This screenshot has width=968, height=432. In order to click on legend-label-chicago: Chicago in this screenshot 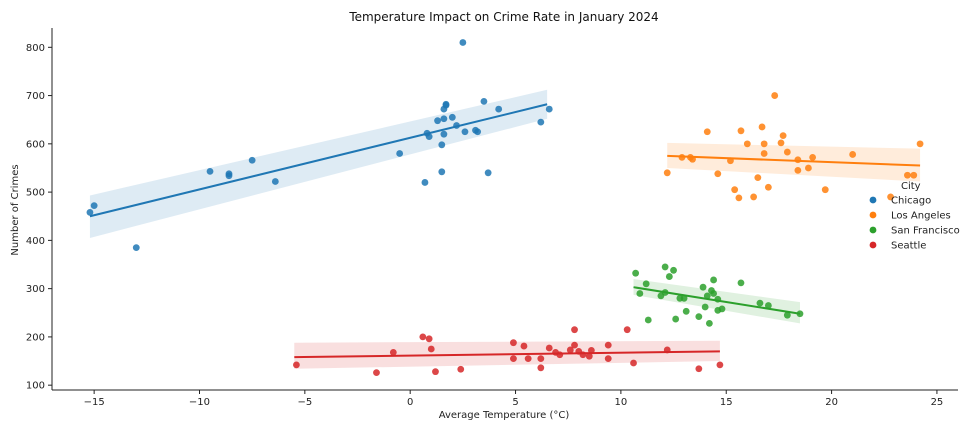, I will do `click(911, 201)`.